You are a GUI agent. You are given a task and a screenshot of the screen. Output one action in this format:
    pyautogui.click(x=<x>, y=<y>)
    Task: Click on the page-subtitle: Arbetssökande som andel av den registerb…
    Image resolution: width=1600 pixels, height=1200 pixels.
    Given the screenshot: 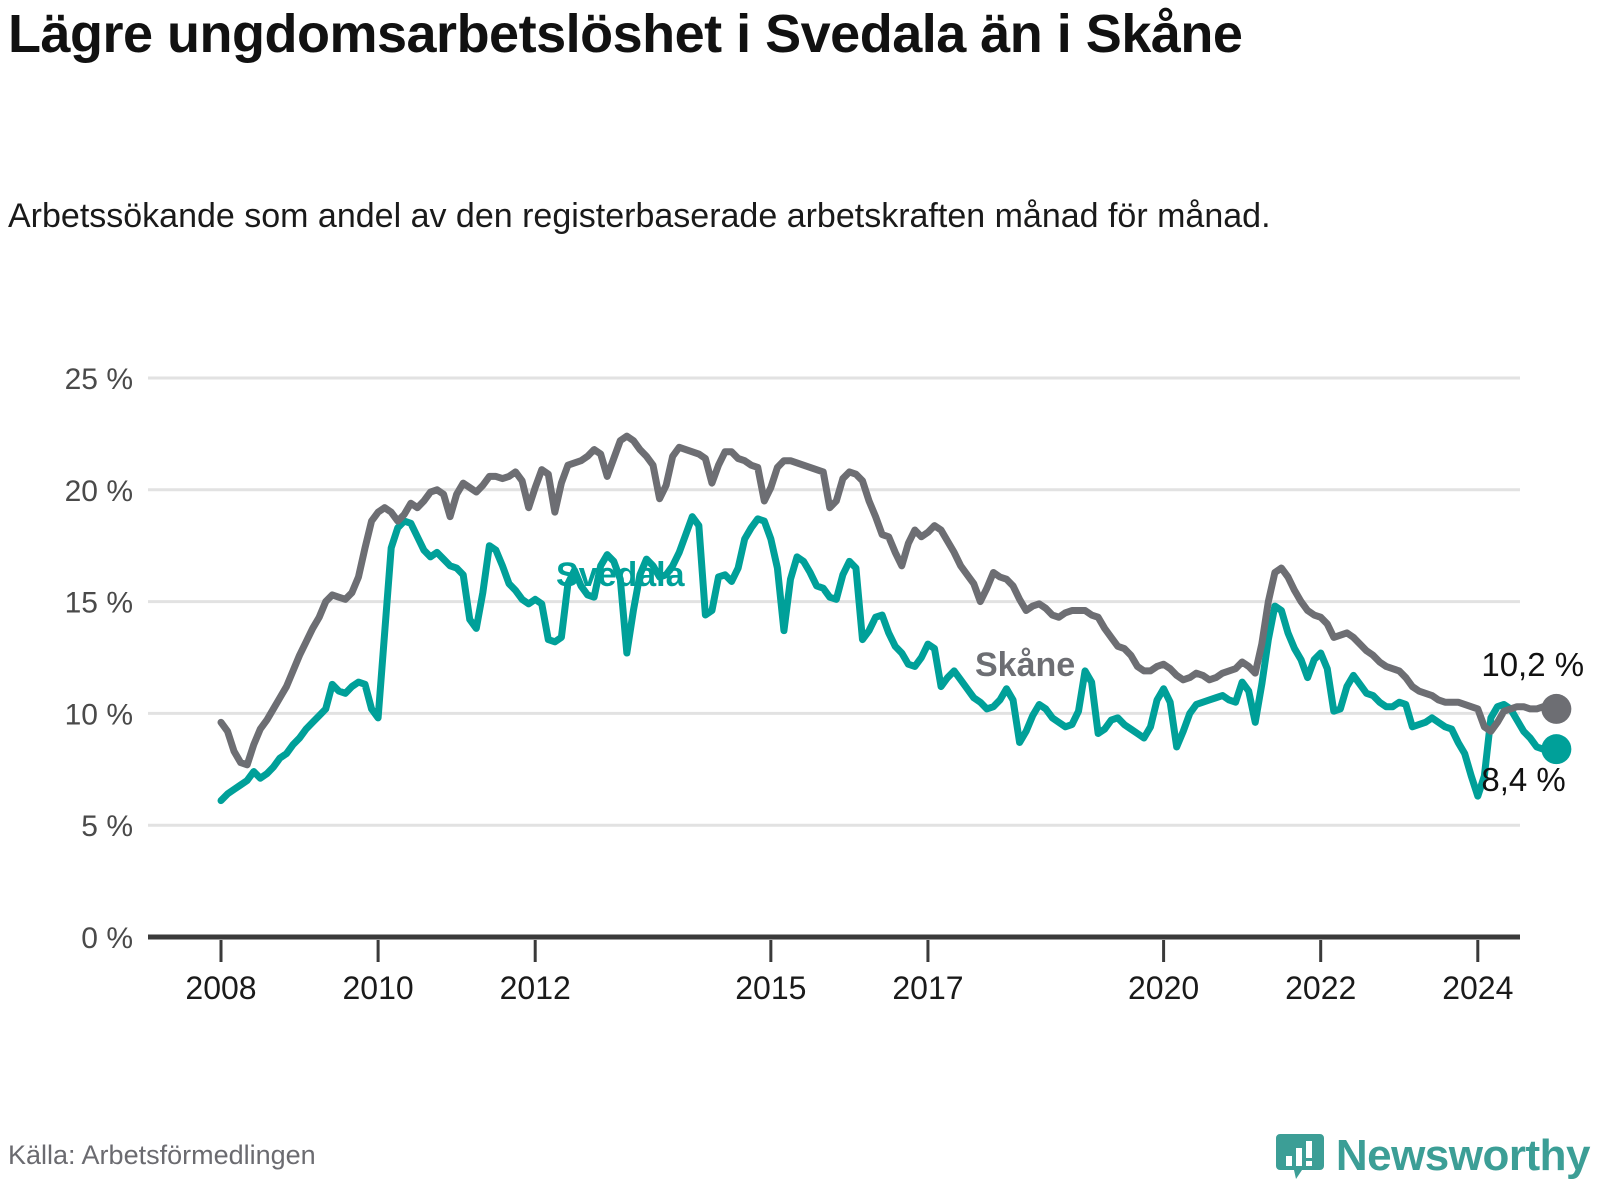 What is the action you would take?
    pyautogui.click(x=639, y=216)
    